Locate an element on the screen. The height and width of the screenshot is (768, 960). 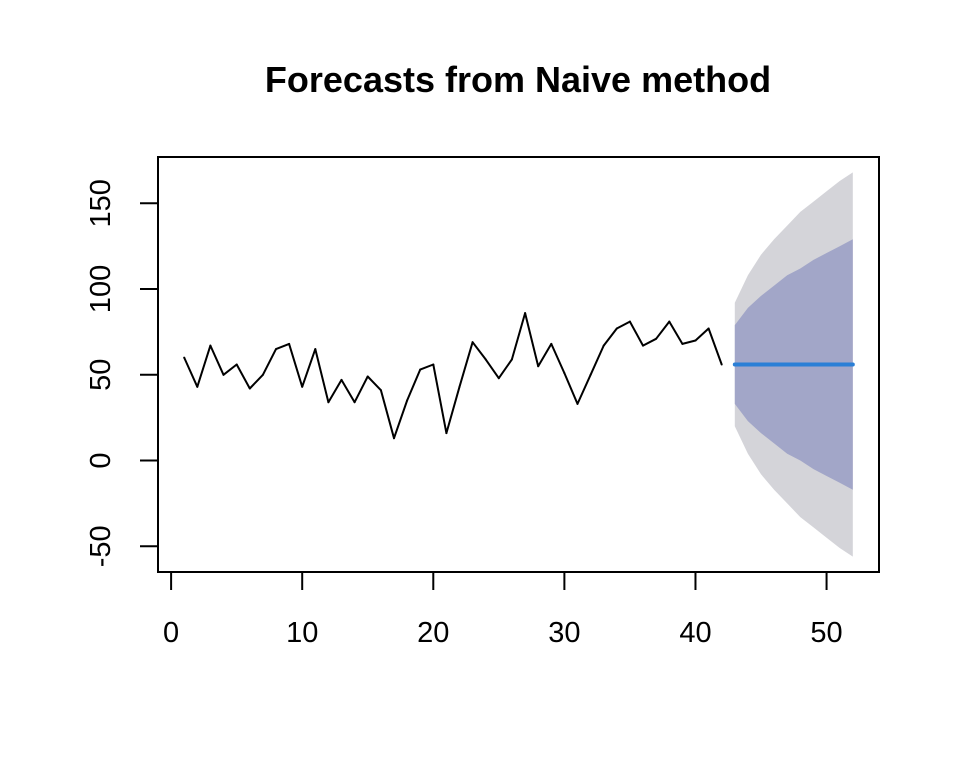
chart-title: Forecasts from Naive method is located at coordinates (518, 79).